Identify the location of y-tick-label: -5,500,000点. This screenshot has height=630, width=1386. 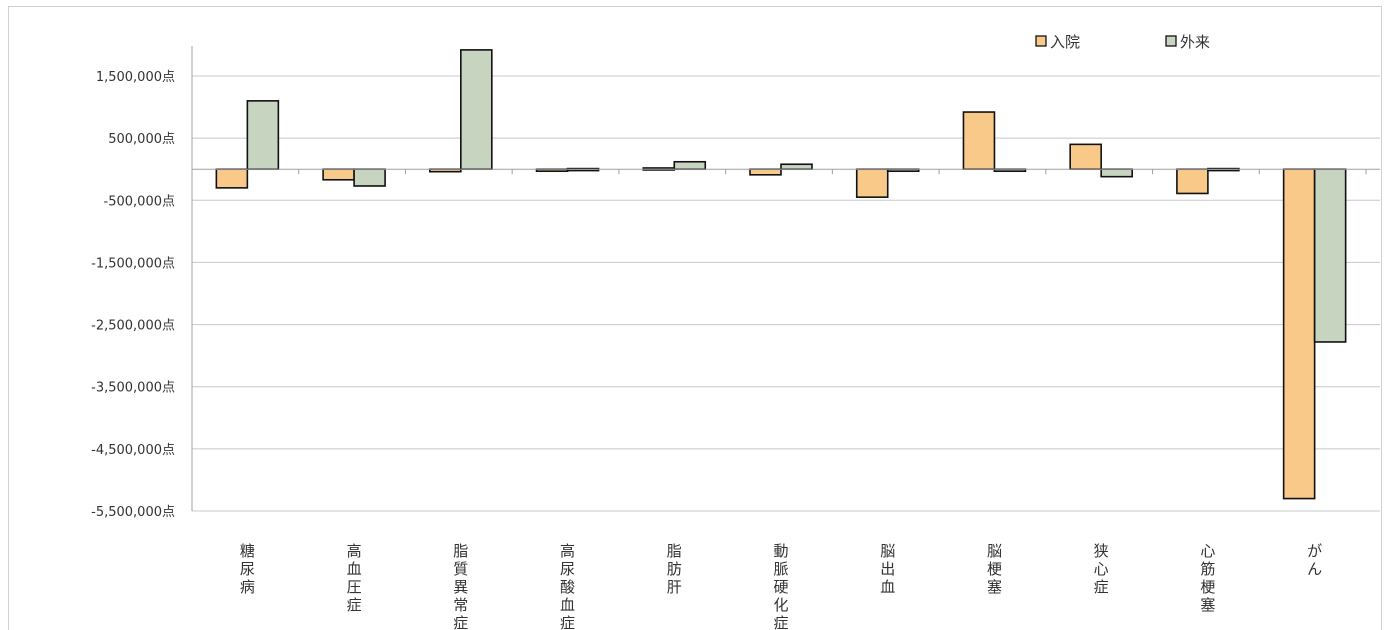
(133, 512).